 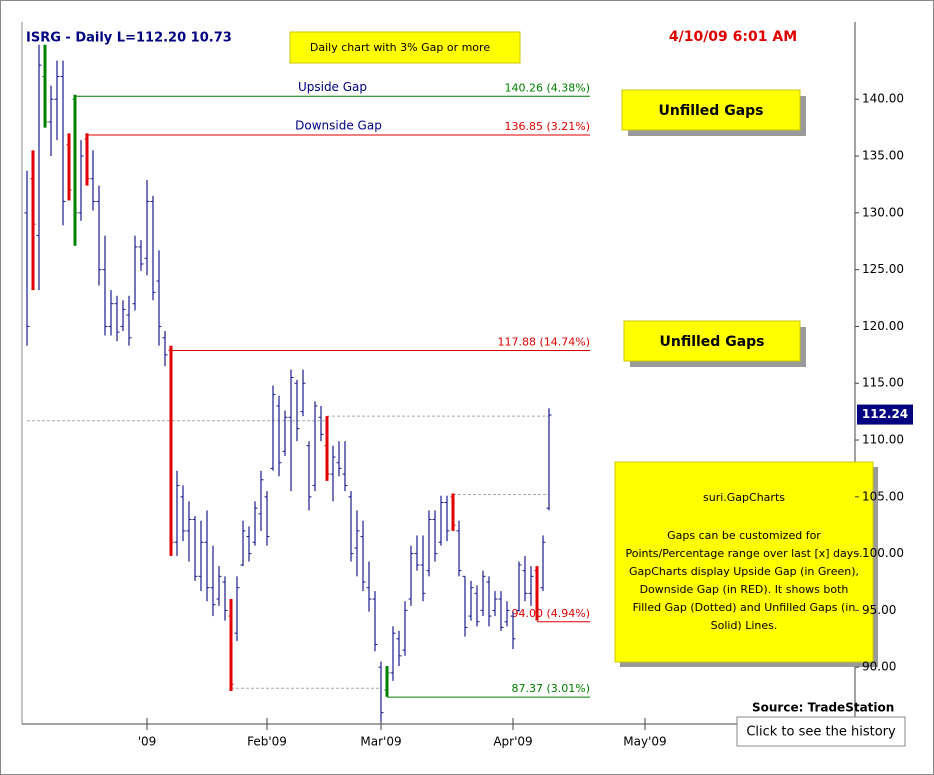 What do you see at coordinates (883, 553) in the screenshot?
I see `y-tick-label: 100.00` at bounding box center [883, 553].